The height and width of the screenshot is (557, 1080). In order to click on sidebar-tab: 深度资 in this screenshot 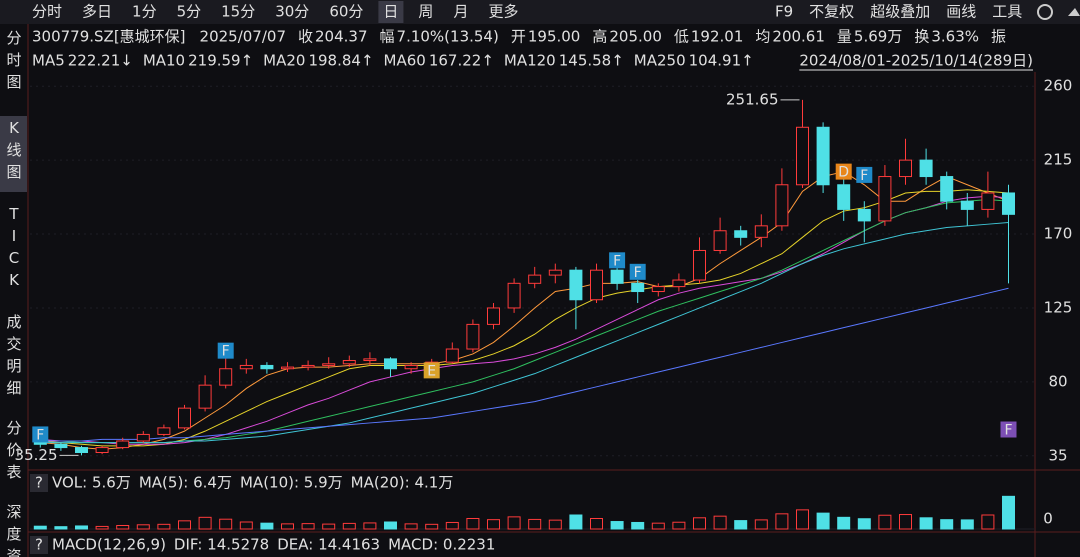, I will do `click(13, 530)`.